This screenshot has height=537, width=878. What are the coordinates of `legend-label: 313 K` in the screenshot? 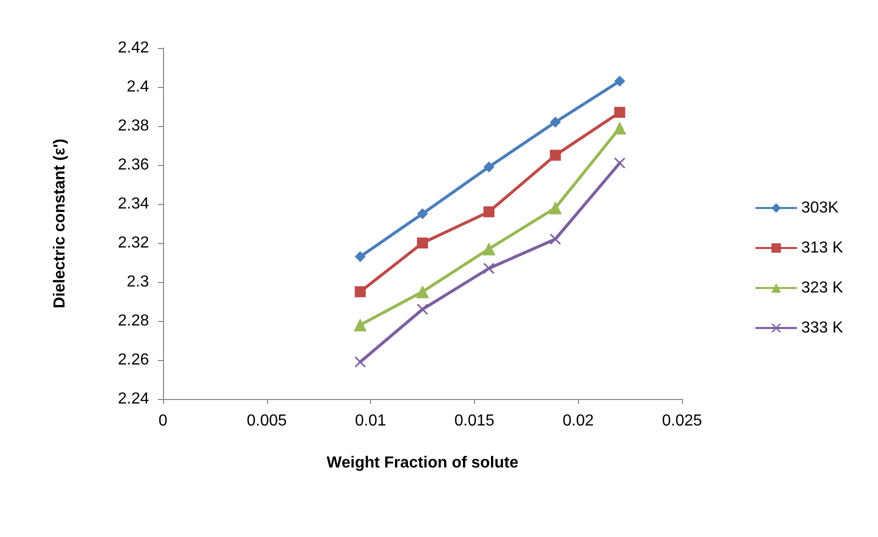 It's located at (822, 248).